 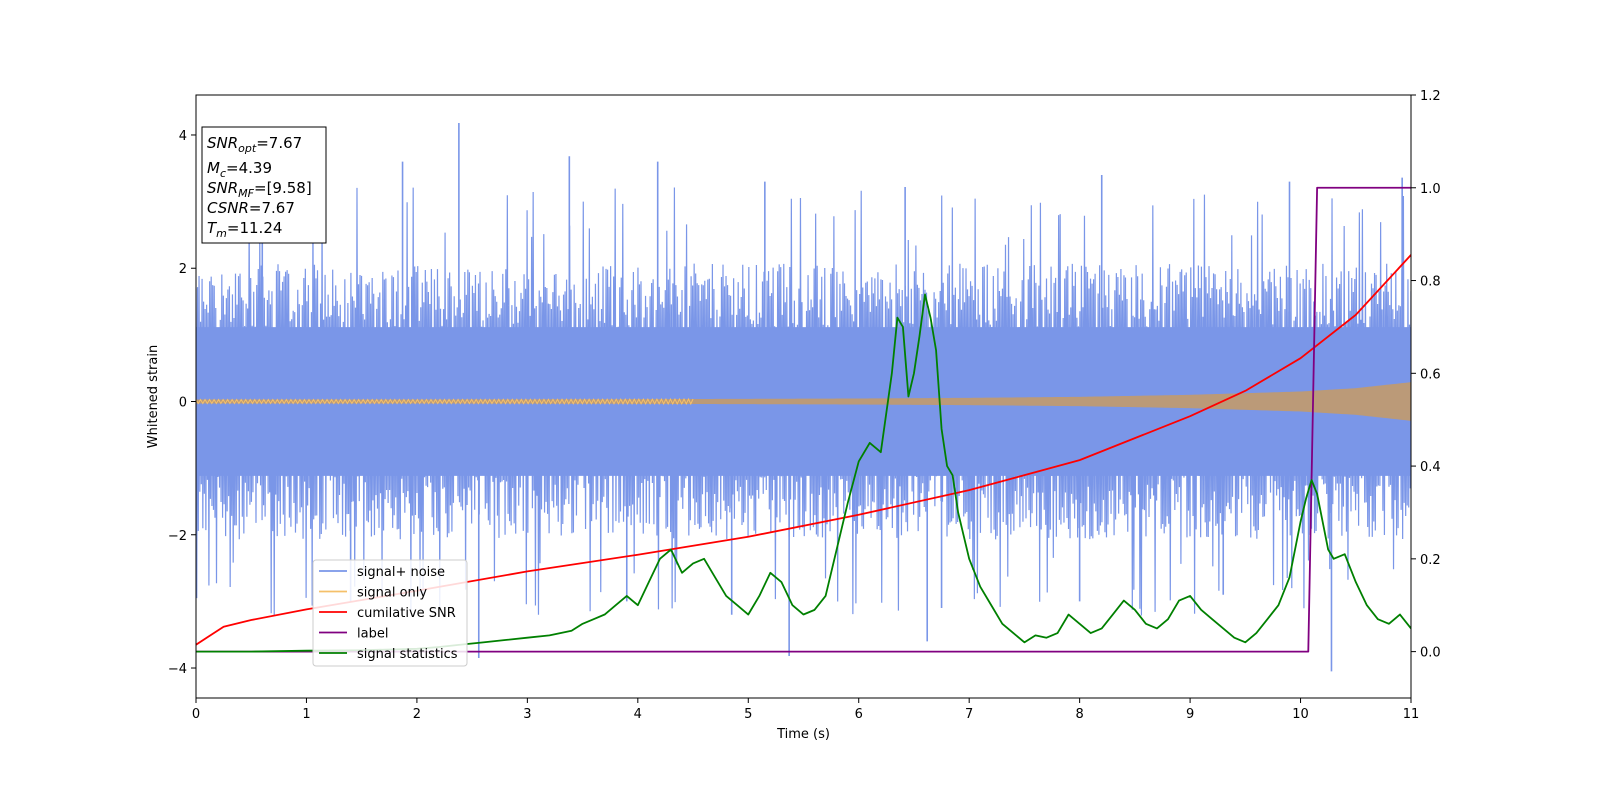 What do you see at coordinates (153, 396) in the screenshot?
I see `y-axis-label: Whitened strain` at bounding box center [153, 396].